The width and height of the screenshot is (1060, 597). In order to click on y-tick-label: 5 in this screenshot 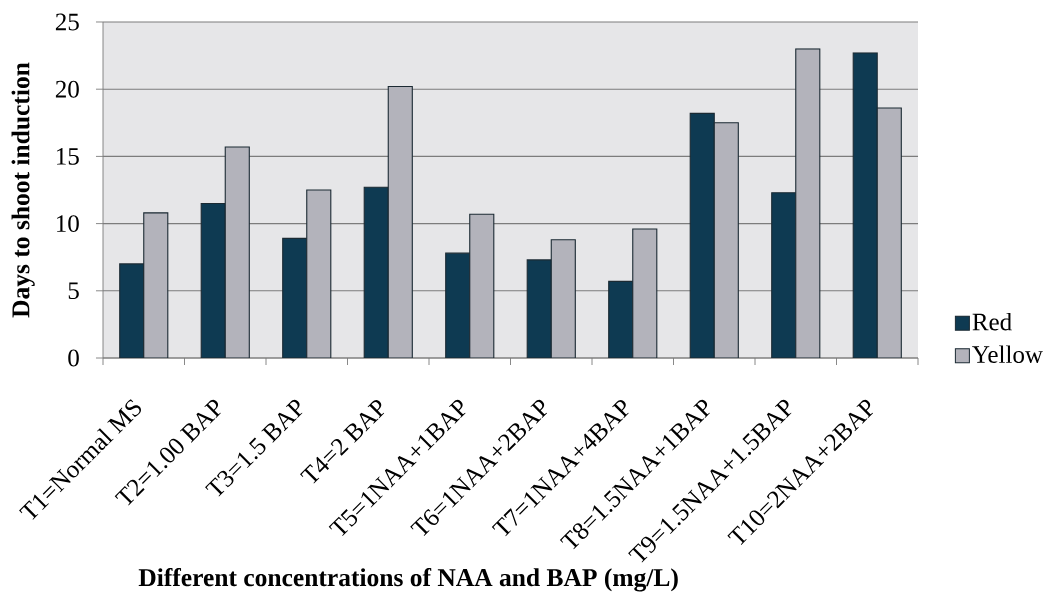, I will do `click(73, 291)`.